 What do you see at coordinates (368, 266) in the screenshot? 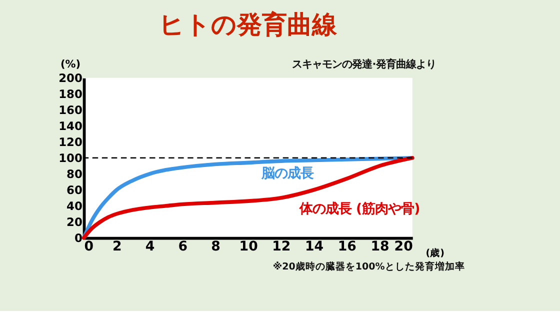
I see `text: ※20歳時の臓器を100%とした発育増加率` at bounding box center [368, 266].